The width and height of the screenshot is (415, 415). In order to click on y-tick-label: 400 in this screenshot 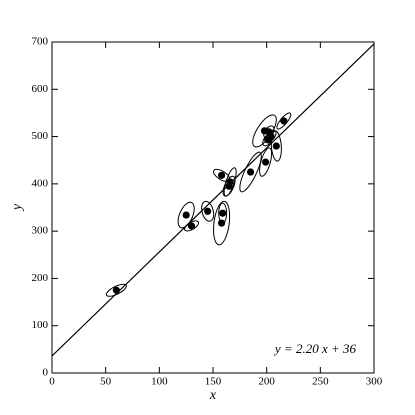, I will do `click(40, 183)`.